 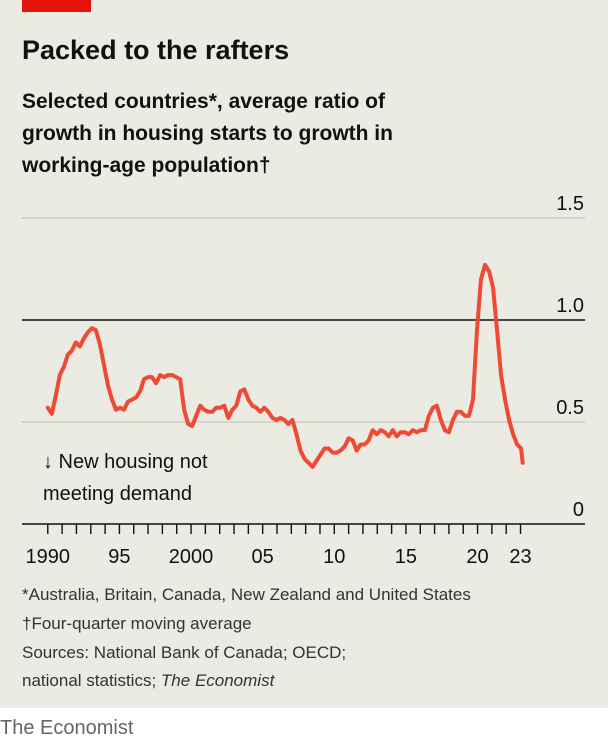 What do you see at coordinates (477, 557) in the screenshot?
I see `x-tick-label: 20` at bounding box center [477, 557].